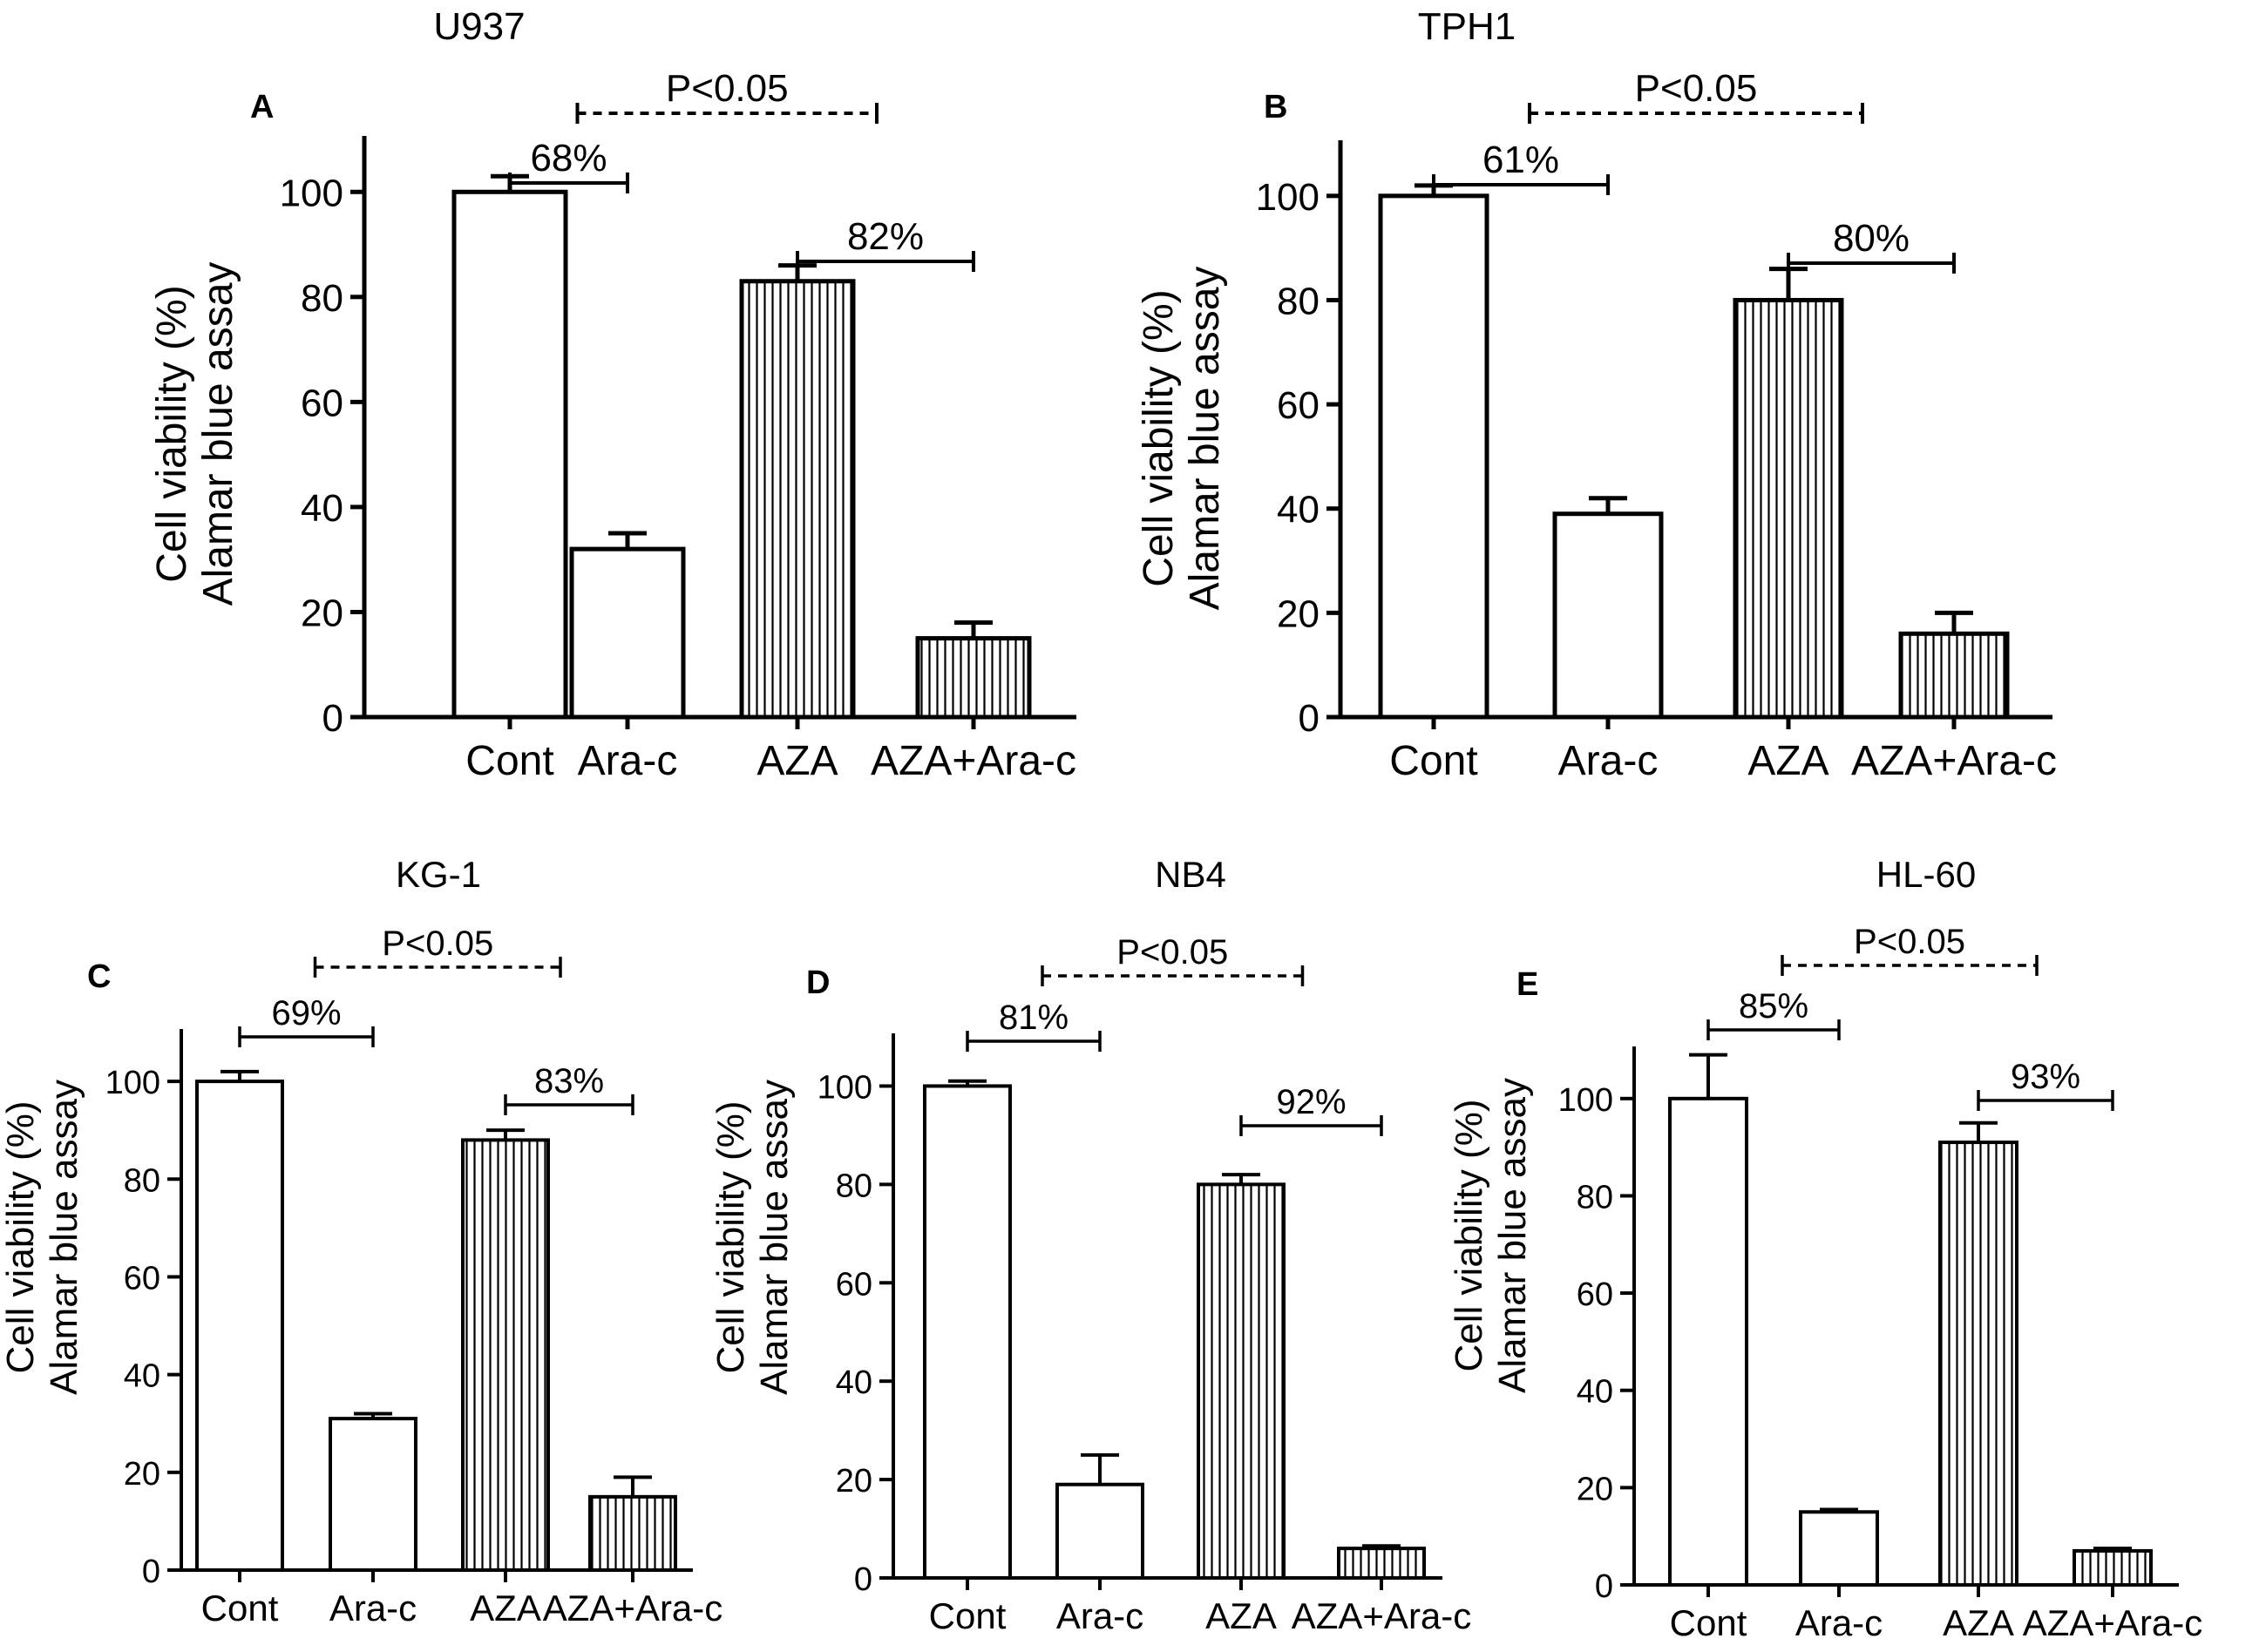 Image resolution: width=2266 pixels, height=1652 pixels. What do you see at coordinates (1467, 26) in the screenshot?
I see `panel-title: TPH1` at bounding box center [1467, 26].